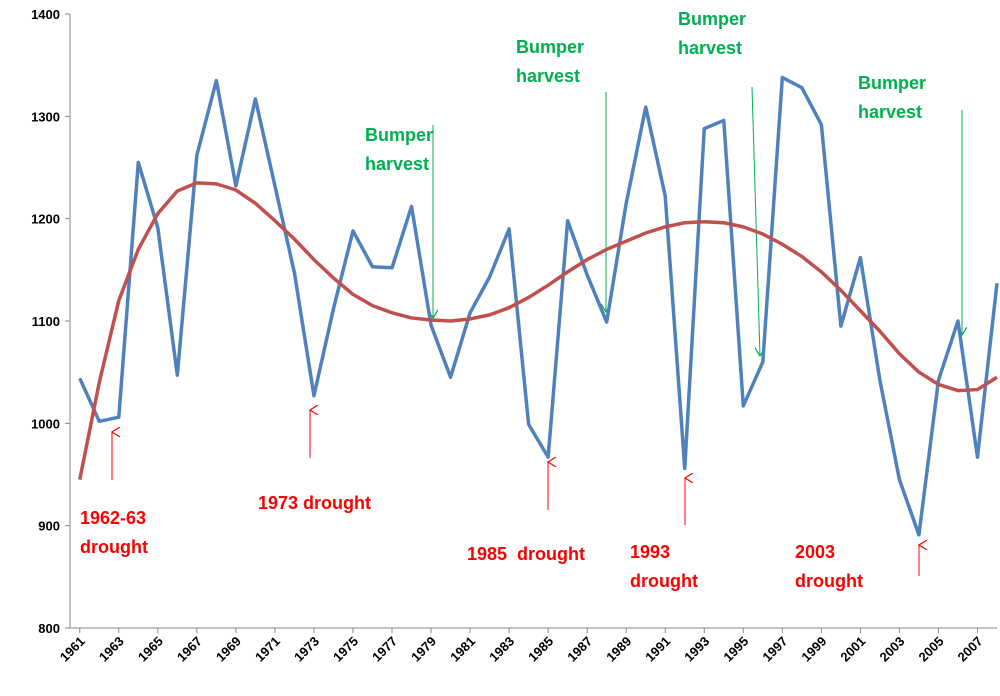  What do you see at coordinates (774, 649) in the screenshot?
I see `x-tick-label: 1997` at bounding box center [774, 649].